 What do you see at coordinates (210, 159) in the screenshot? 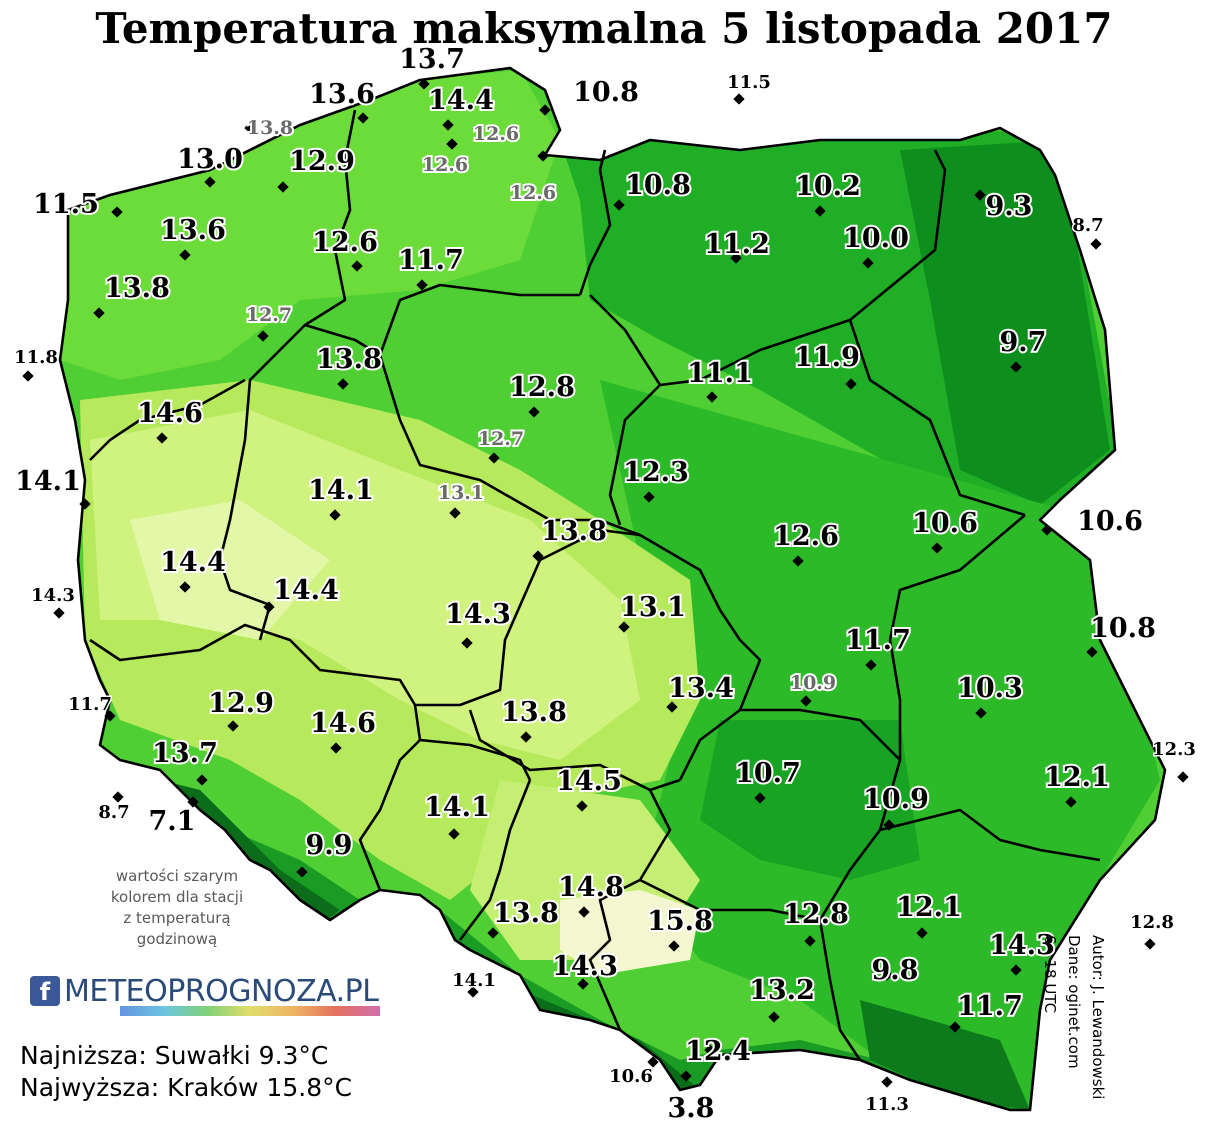
I see `station-temperature: 13.0` at bounding box center [210, 159].